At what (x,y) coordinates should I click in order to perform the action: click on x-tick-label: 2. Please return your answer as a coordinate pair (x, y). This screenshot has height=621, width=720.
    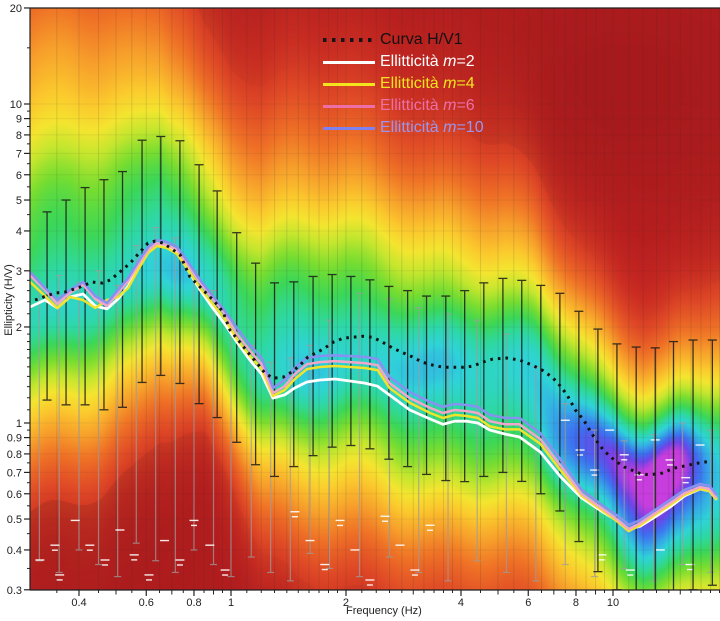
    Looking at the image, I should click on (346, 603).